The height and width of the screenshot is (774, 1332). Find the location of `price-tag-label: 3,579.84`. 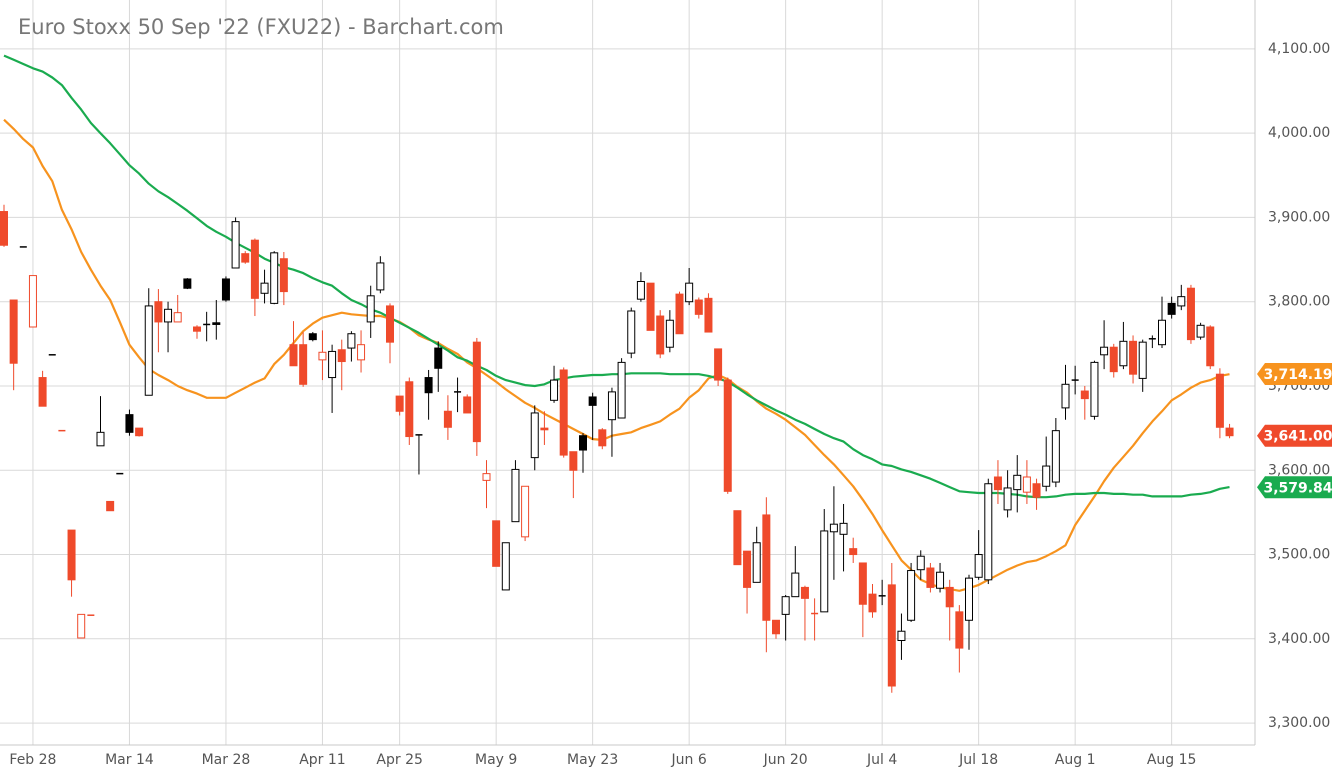

price-tag-label: 3,579.84 is located at coordinates (1297, 488).